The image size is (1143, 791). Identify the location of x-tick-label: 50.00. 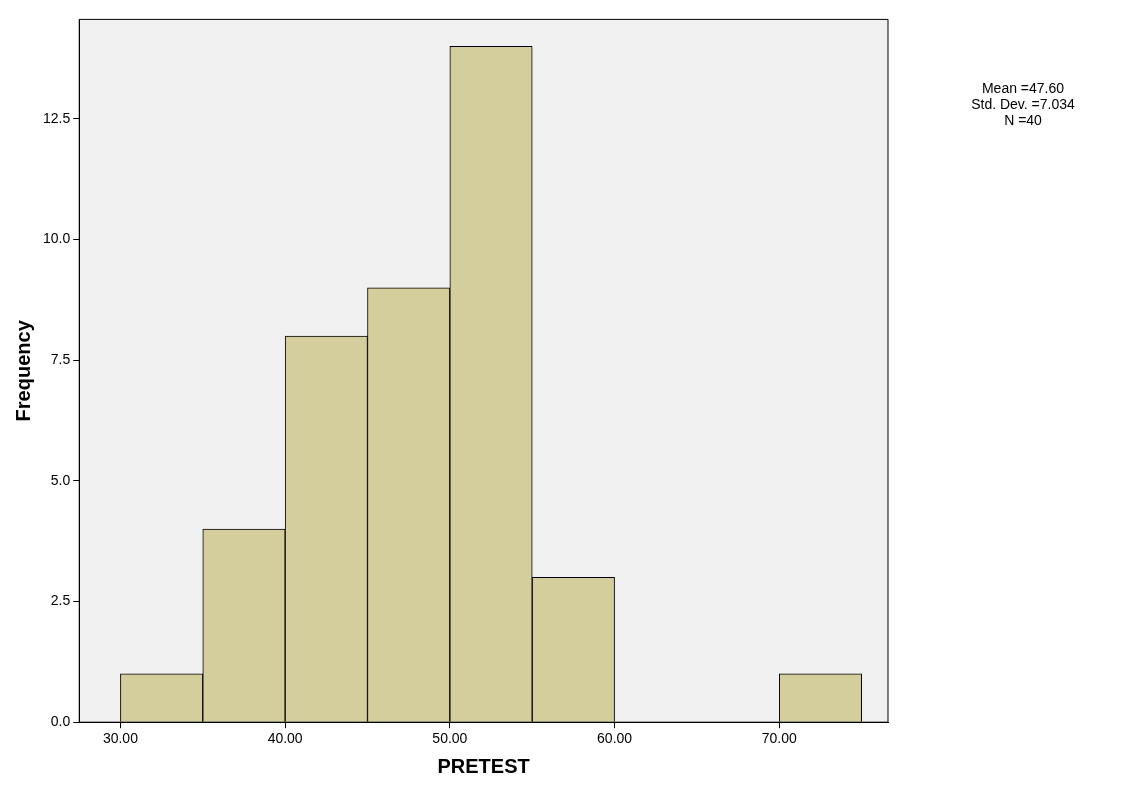
(450, 738).